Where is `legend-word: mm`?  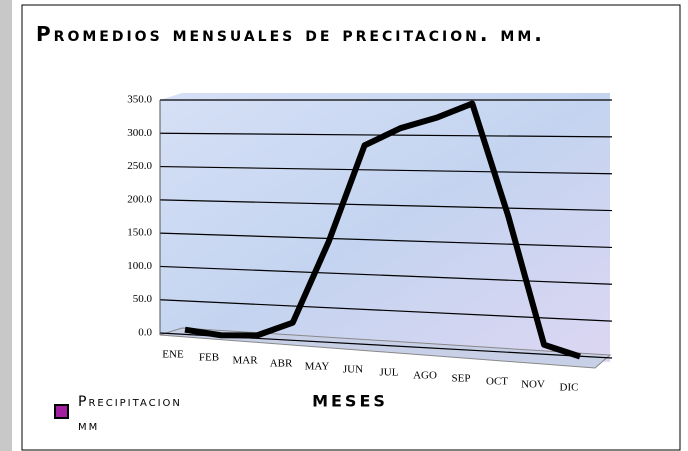
legend-word: mm is located at coordinates (88, 426).